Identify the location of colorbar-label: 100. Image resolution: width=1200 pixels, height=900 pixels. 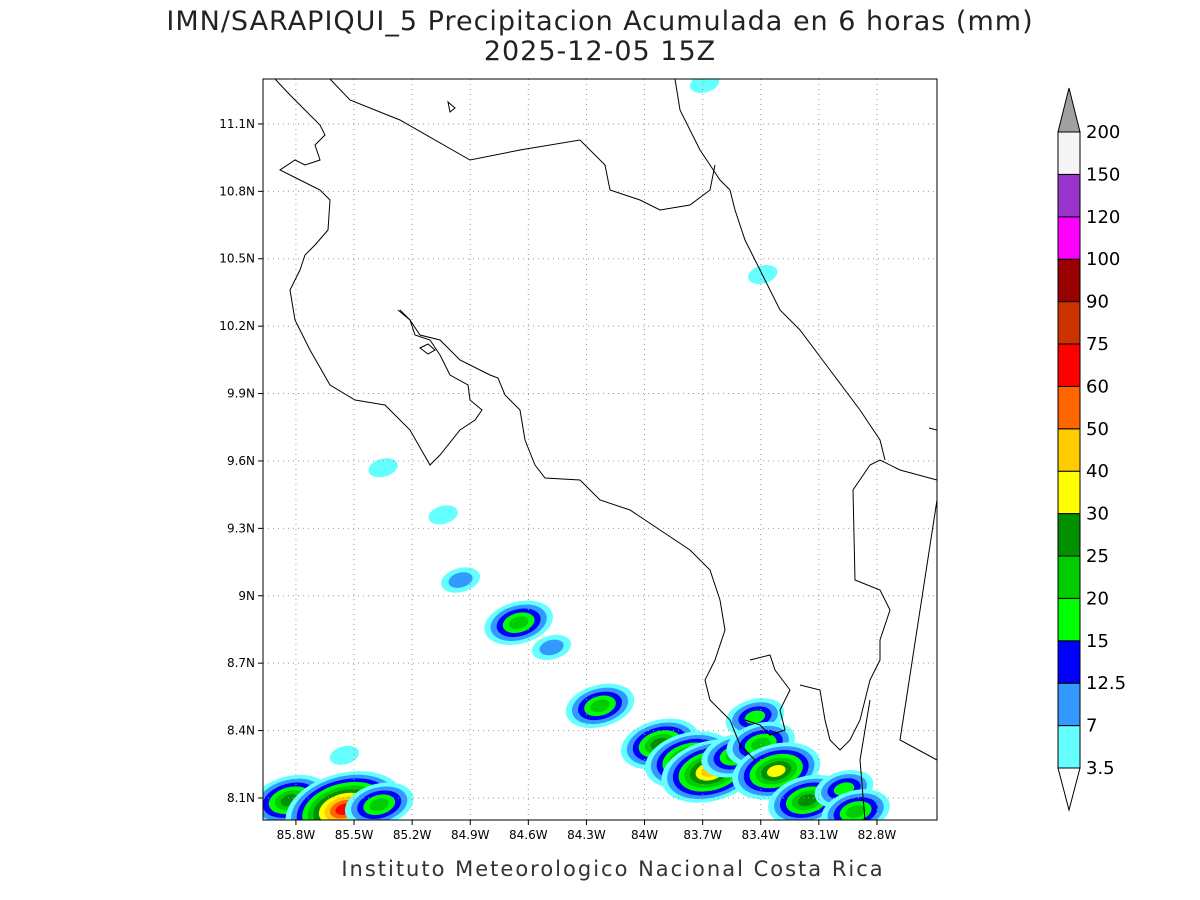
(1103, 259).